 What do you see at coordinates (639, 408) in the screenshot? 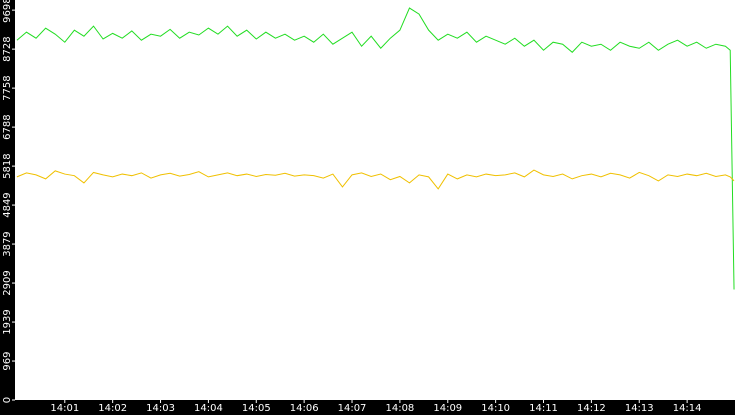
I see `x-tick-label: 14:13` at bounding box center [639, 408].